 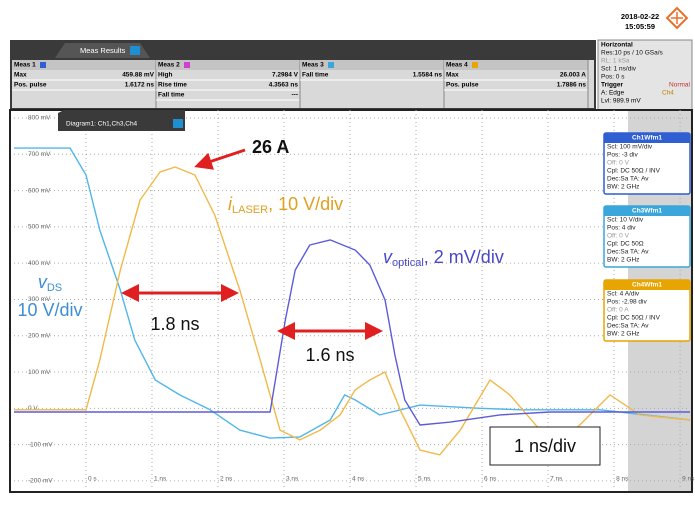 What do you see at coordinates (49, 310) in the screenshot?
I see `annotation: 10 V/div` at bounding box center [49, 310].